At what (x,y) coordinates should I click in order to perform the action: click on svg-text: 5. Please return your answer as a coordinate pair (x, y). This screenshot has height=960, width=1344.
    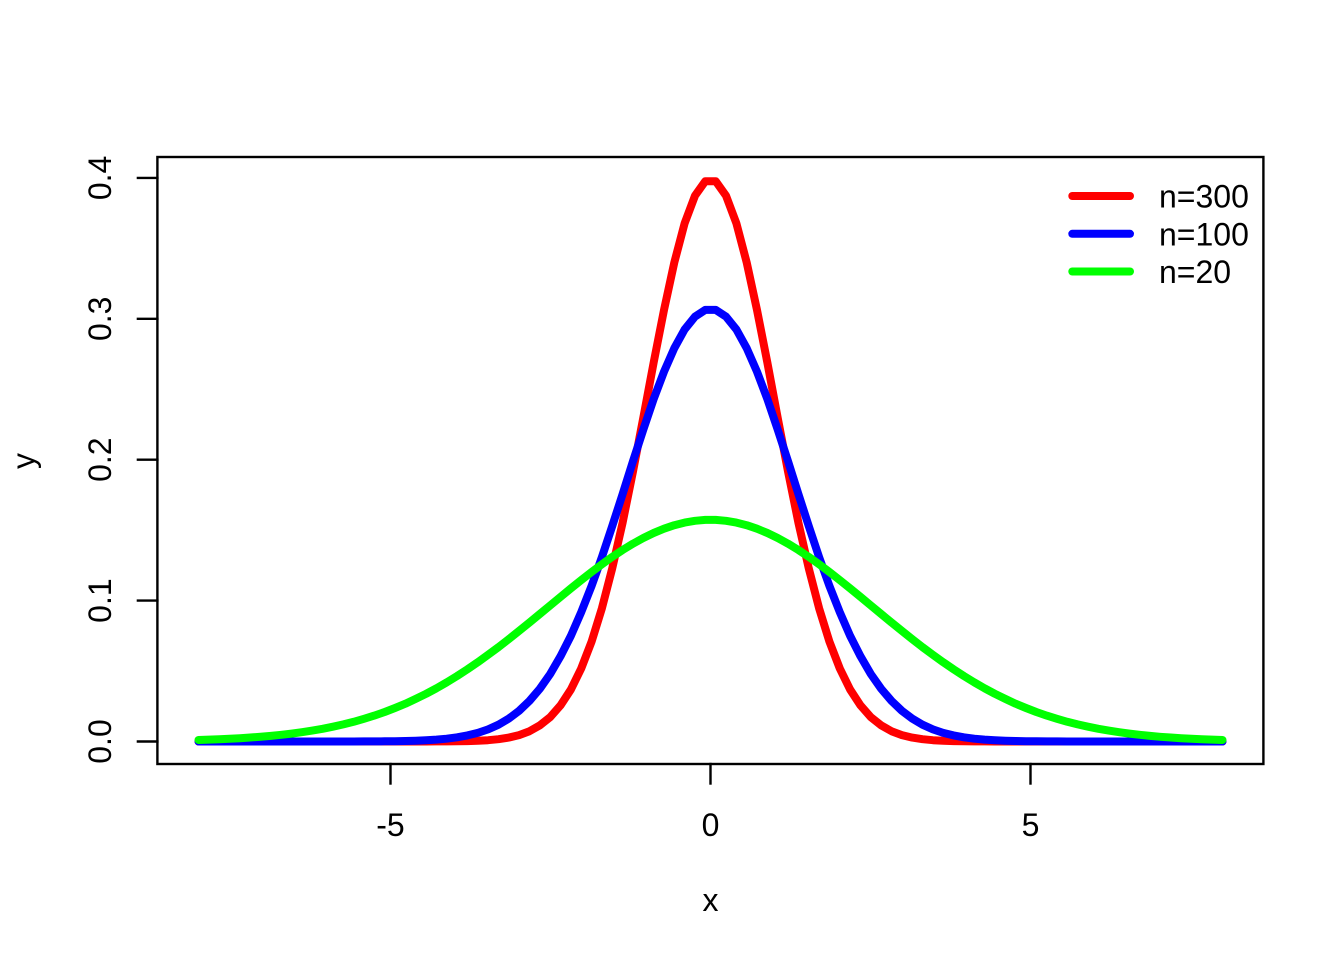
    Looking at the image, I should click on (1031, 825).